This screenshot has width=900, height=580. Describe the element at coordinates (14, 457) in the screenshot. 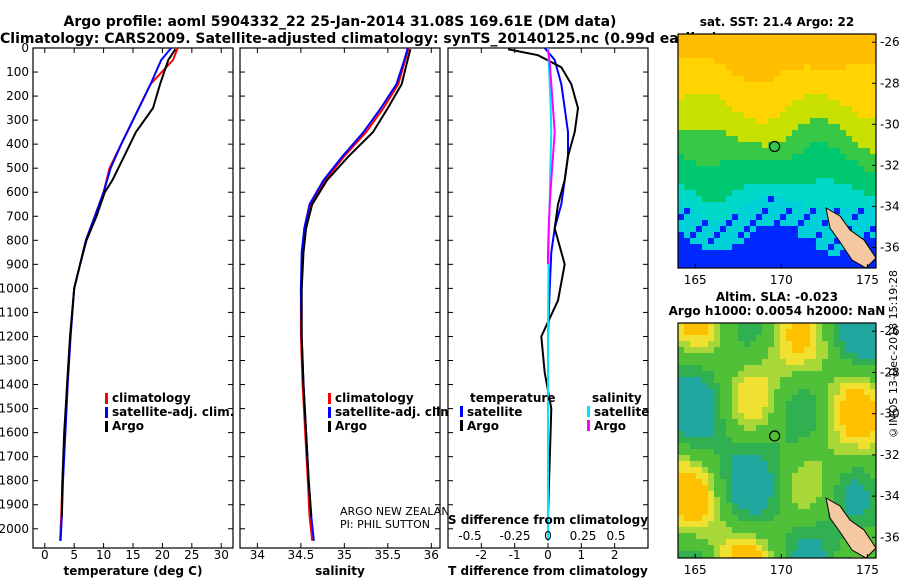

I see `y-tick-label: 1700` at that location.